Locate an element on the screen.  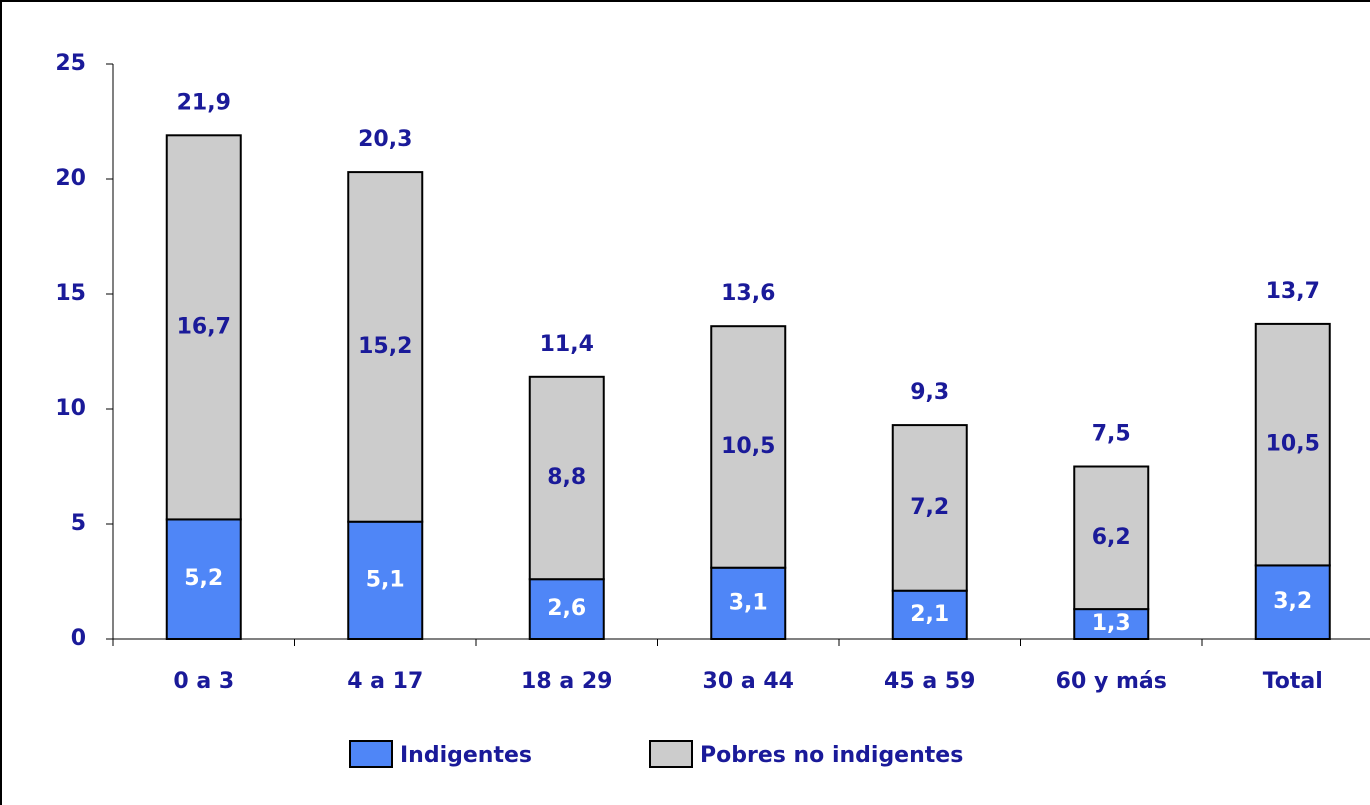
x-tick-label: 60 y más is located at coordinates (1111, 681).